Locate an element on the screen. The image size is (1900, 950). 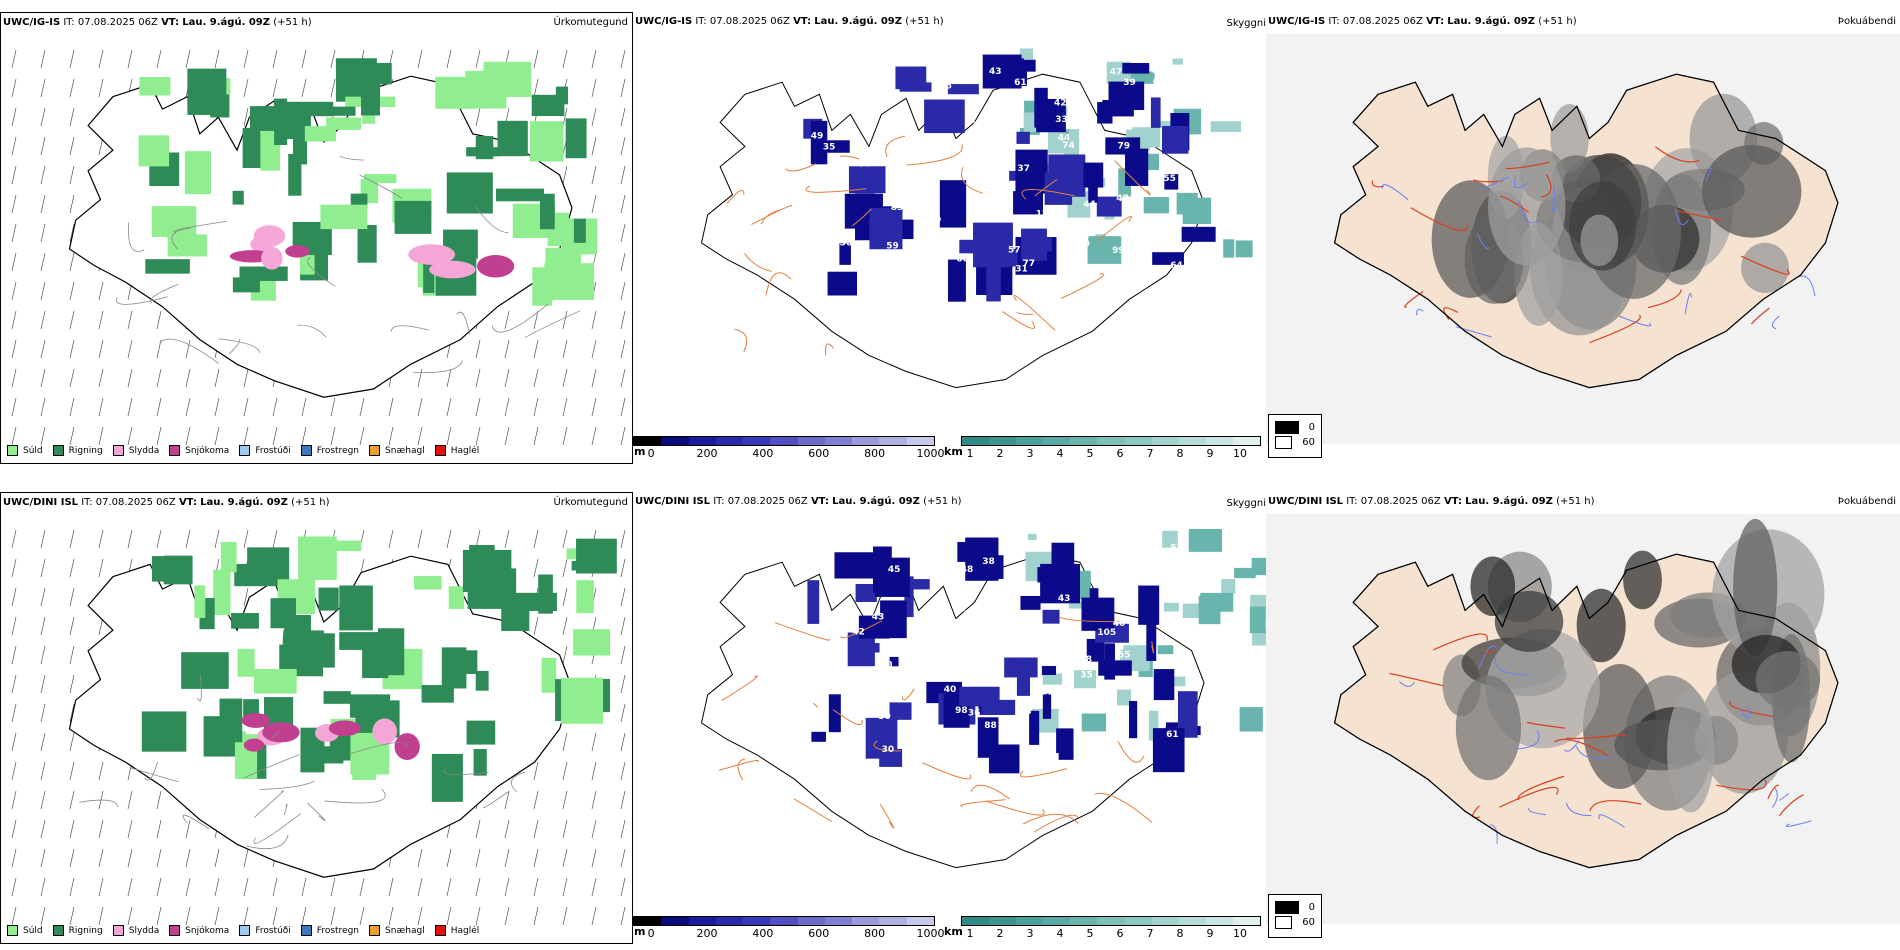
panel-title: Skyggni is located at coordinates (1246, 503).